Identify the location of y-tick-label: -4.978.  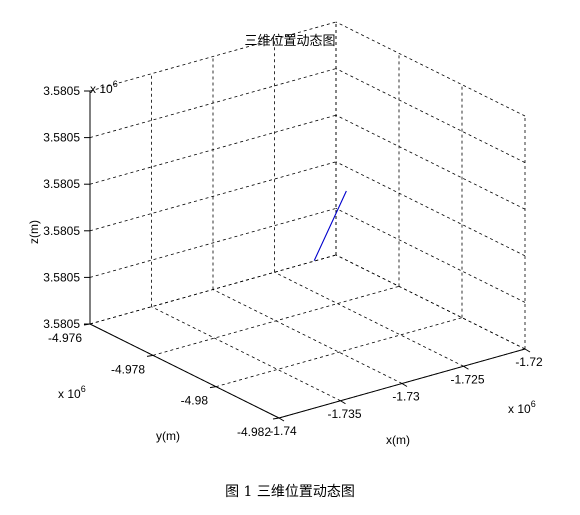
(128, 369).